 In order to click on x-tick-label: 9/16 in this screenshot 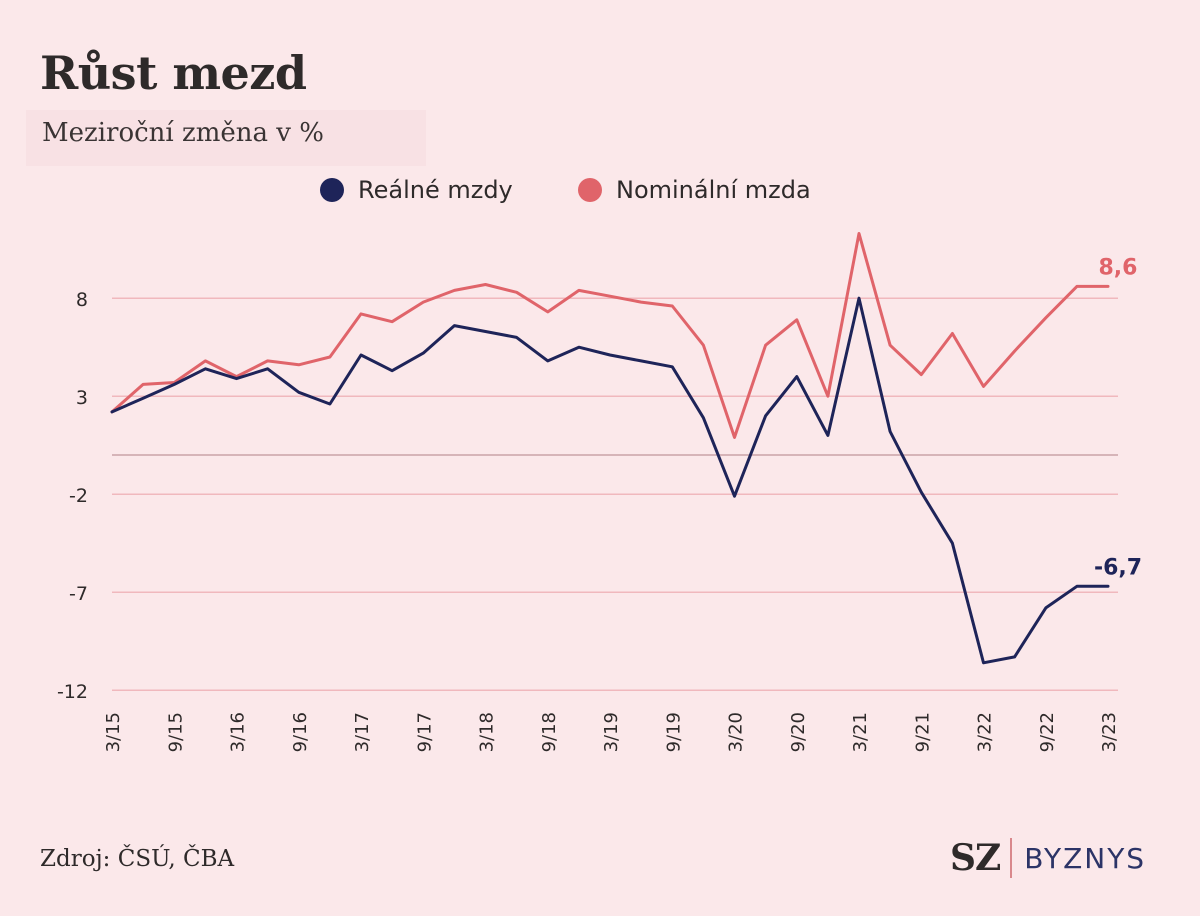, I will do `click(300, 732)`.